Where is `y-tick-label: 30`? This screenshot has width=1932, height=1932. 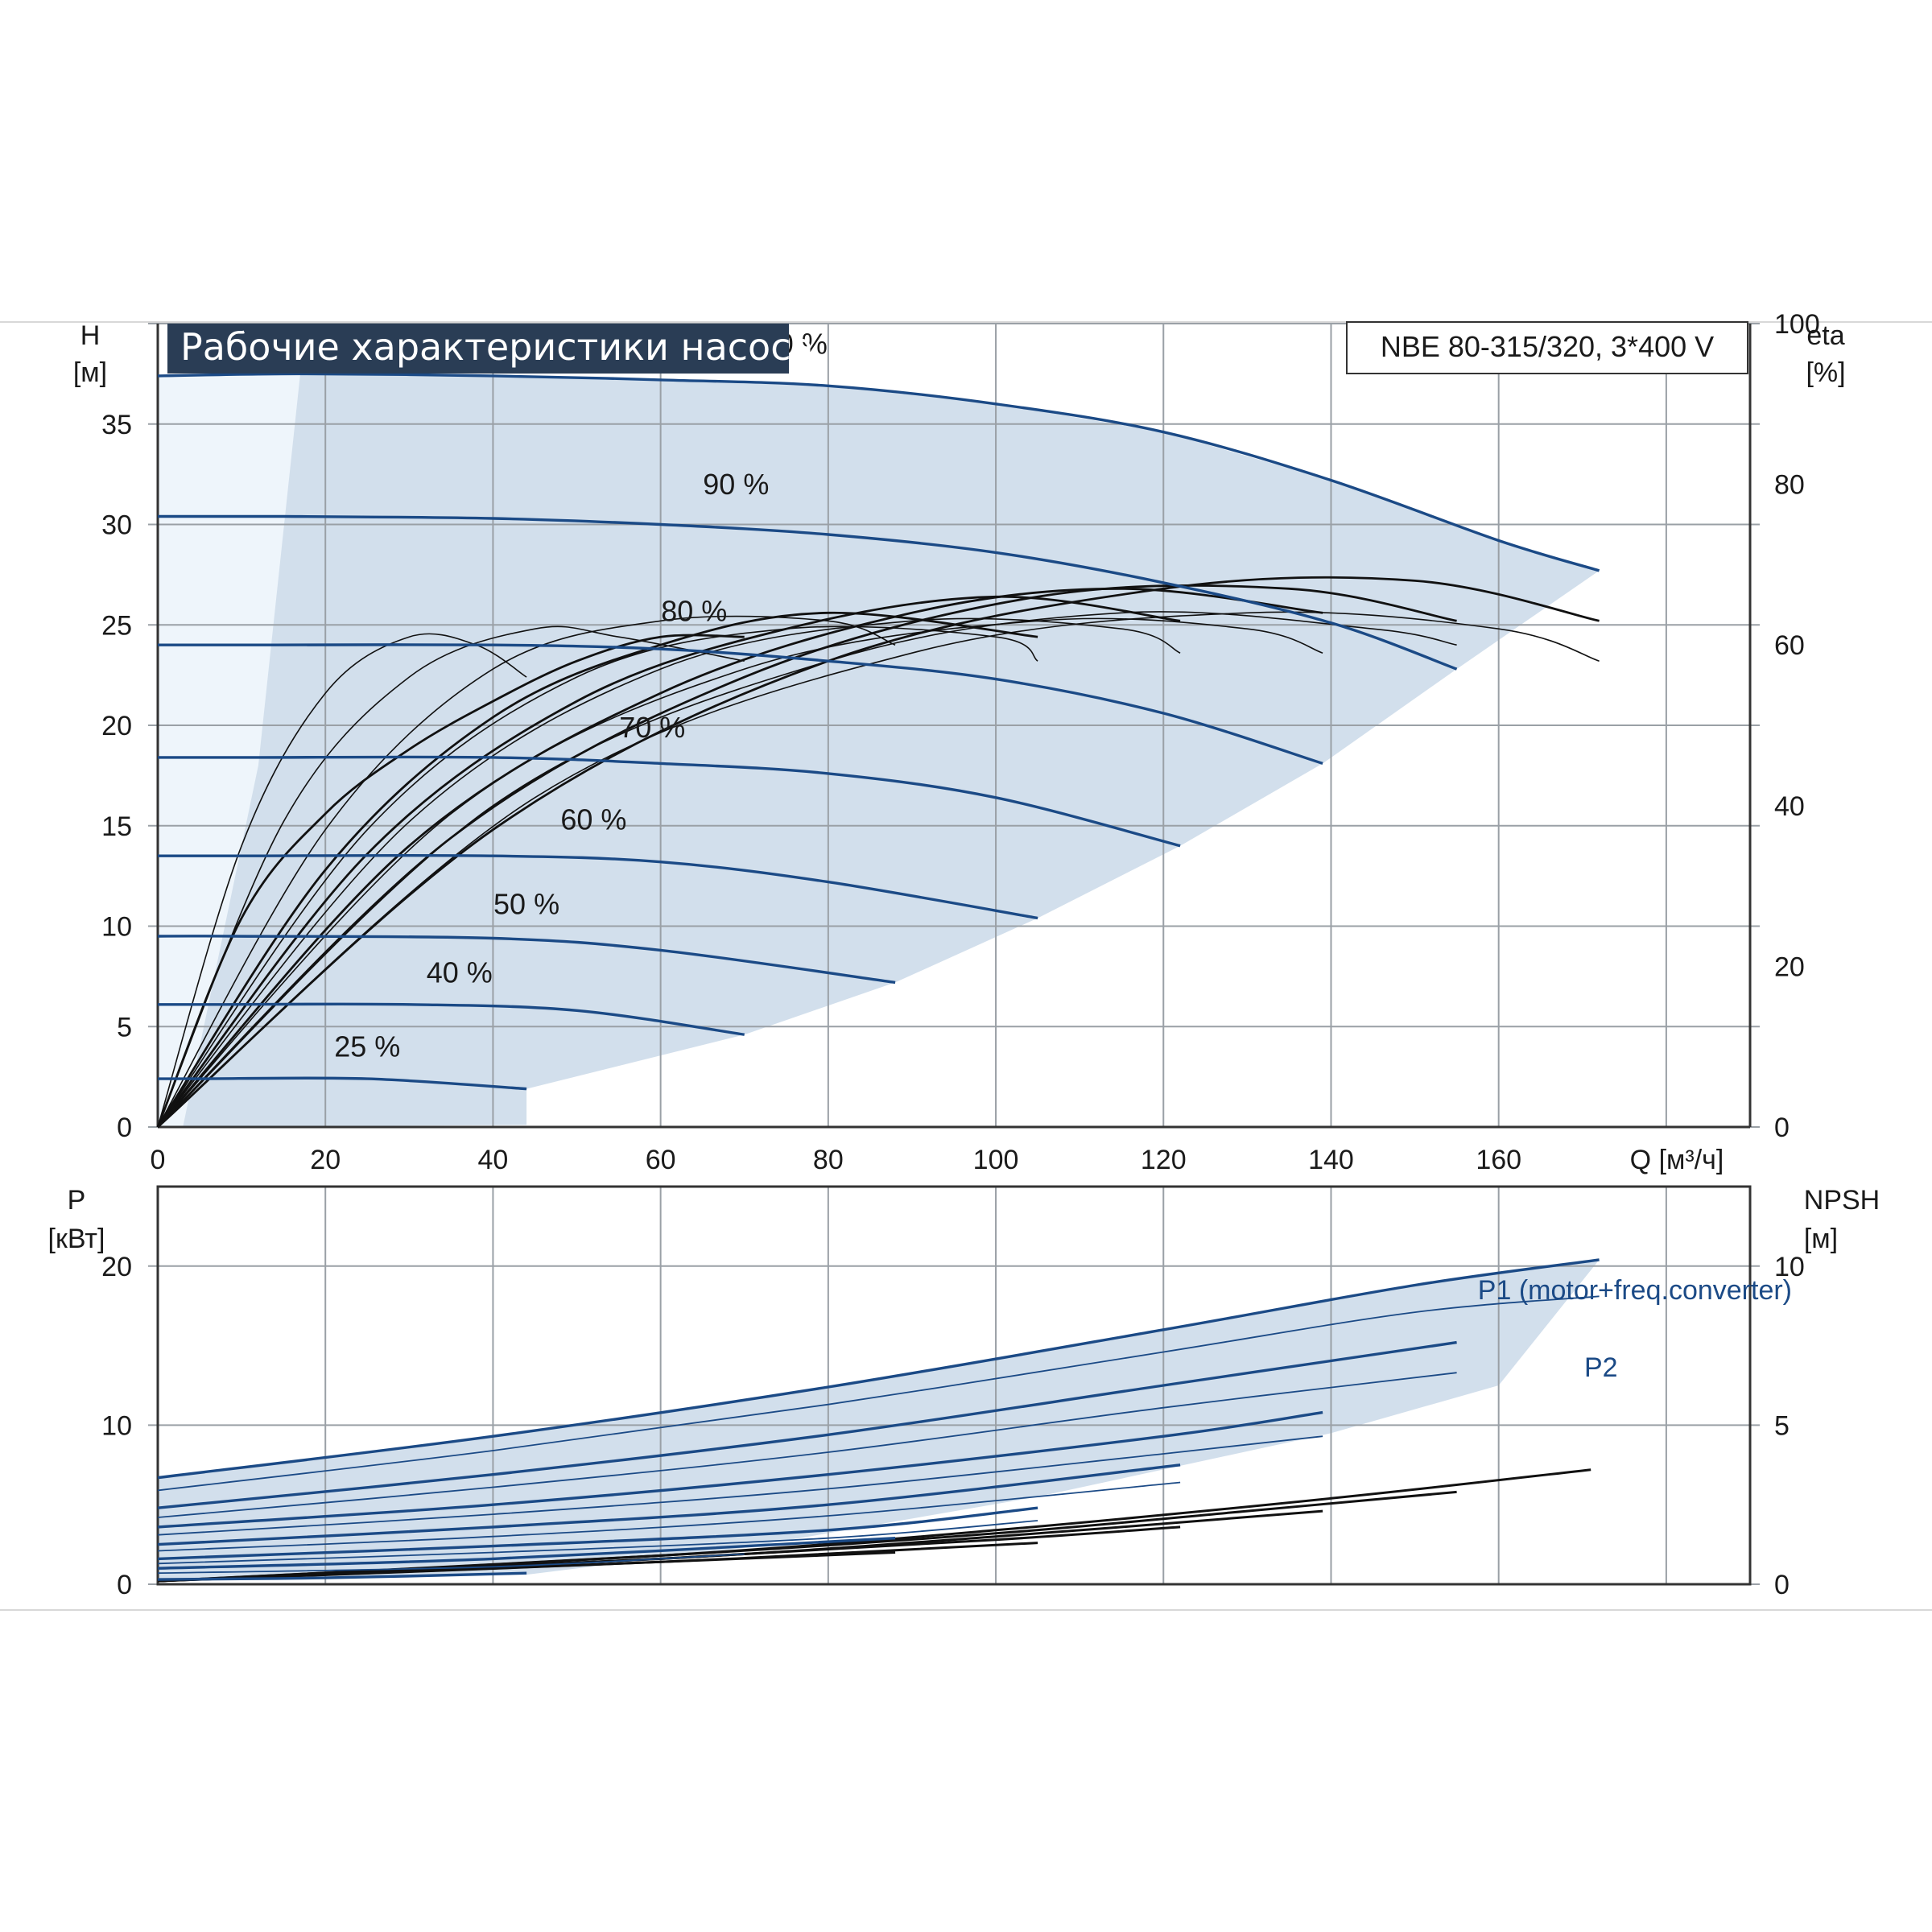 y-tick-label: 30 is located at coordinates (116, 525).